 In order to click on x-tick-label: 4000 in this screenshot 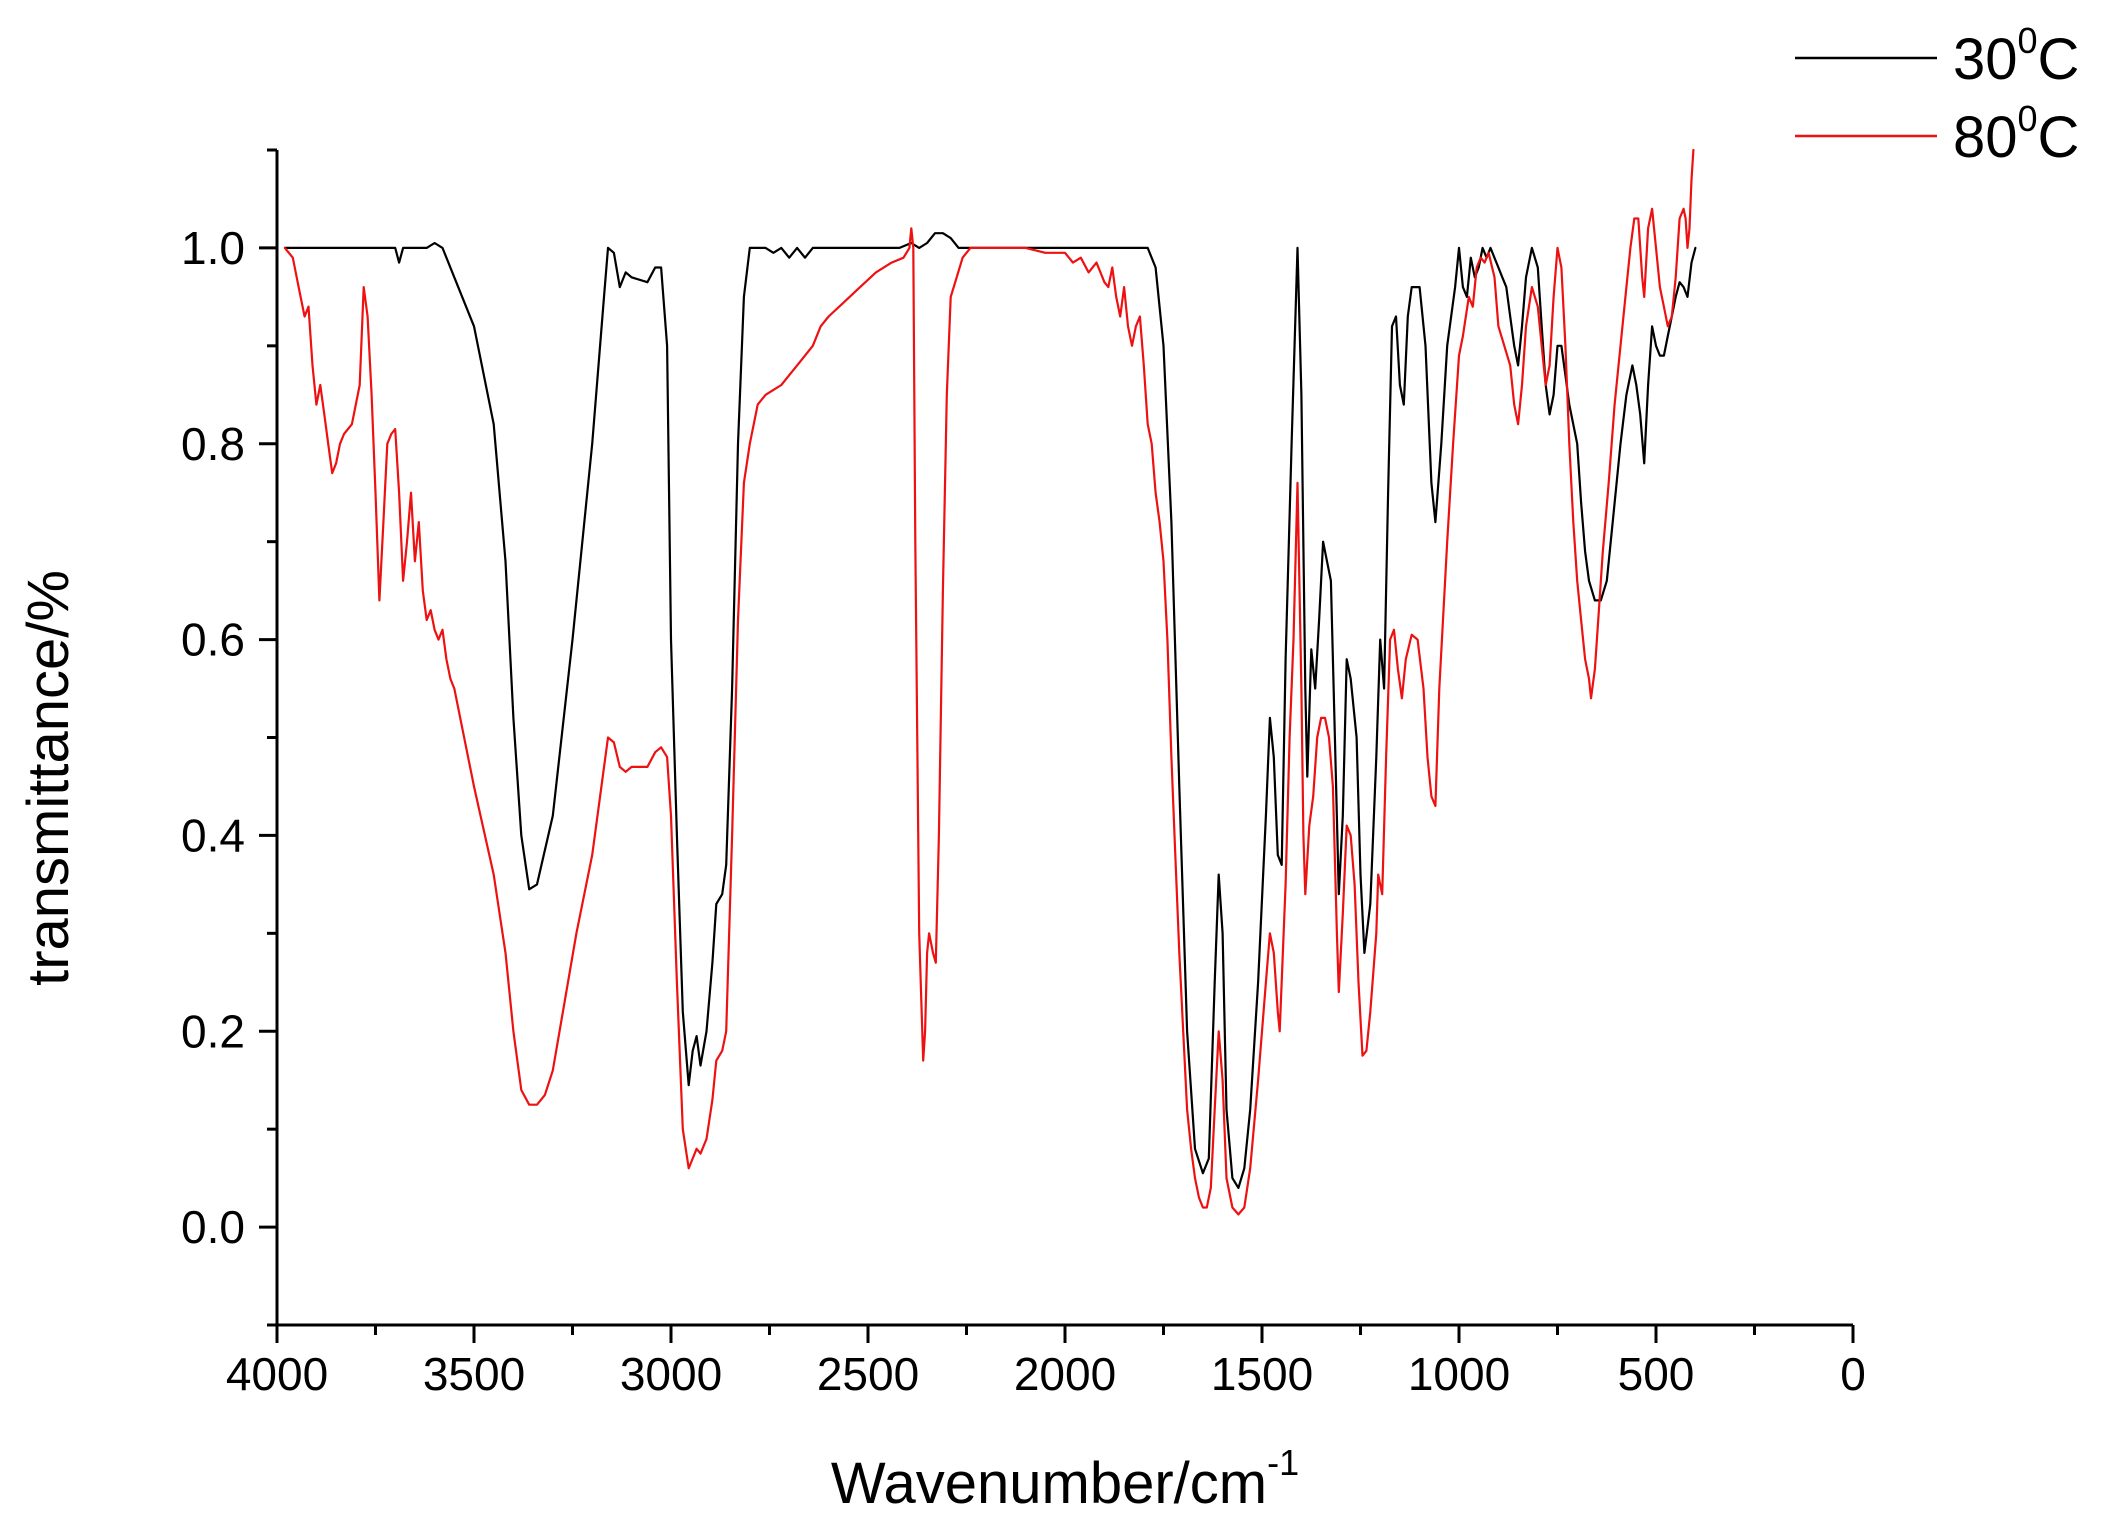, I will do `click(277, 1374)`.